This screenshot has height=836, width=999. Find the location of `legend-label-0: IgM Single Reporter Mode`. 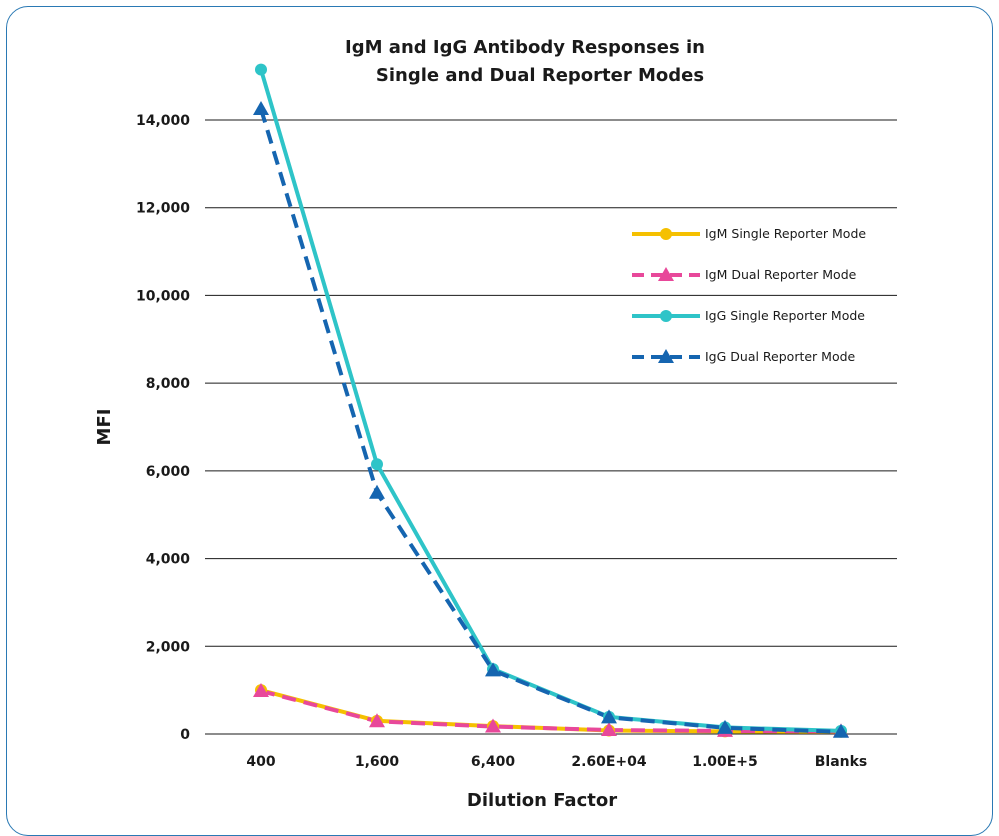

legend-label-0: IgM Single Reporter Mode is located at coordinates (785, 233).